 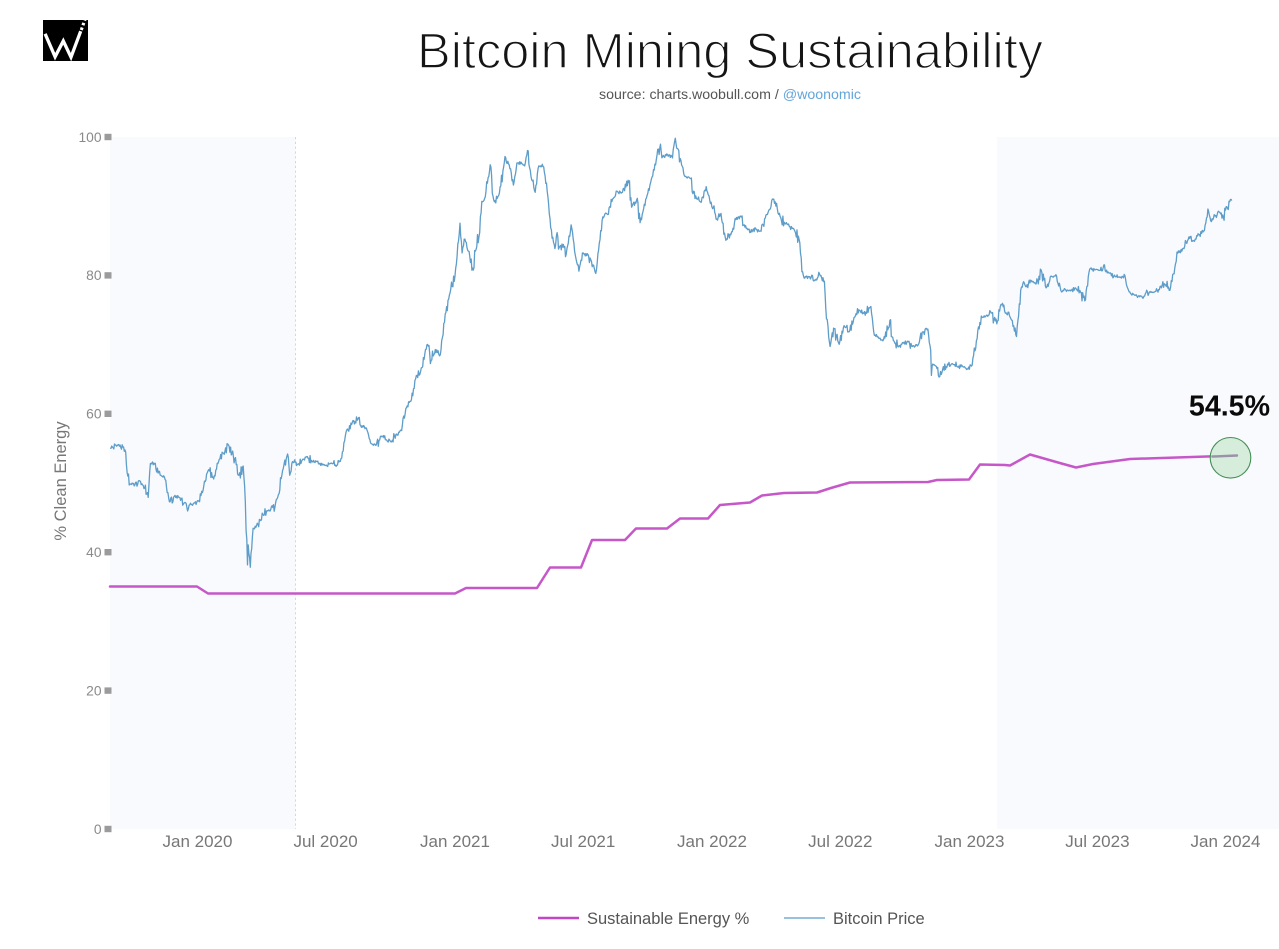 What do you see at coordinates (198, 841) in the screenshot?
I see `svg-text: Jan 2020` at bounding box center [198, 841].